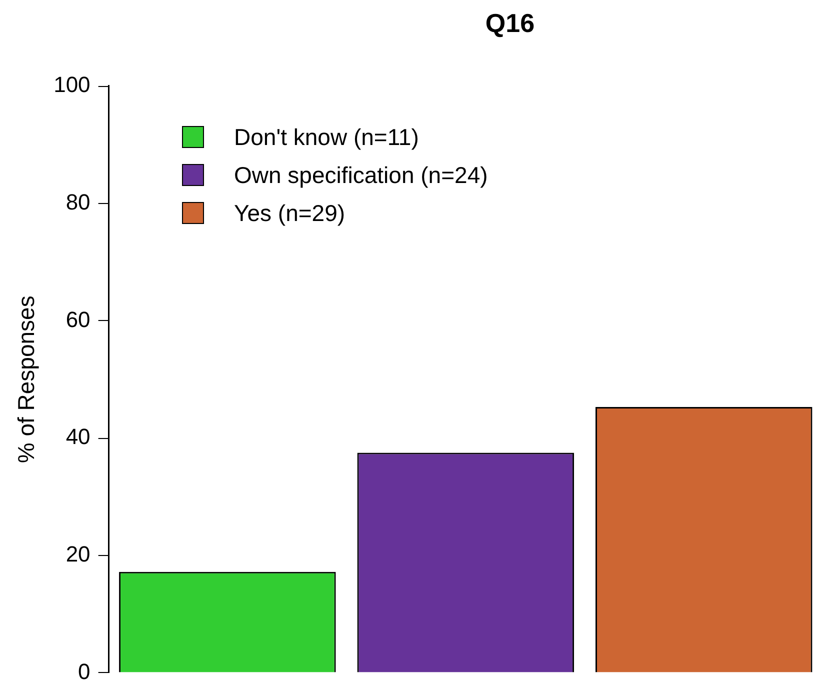  I want to click on y-tick-label: 40, so click(78, 437).